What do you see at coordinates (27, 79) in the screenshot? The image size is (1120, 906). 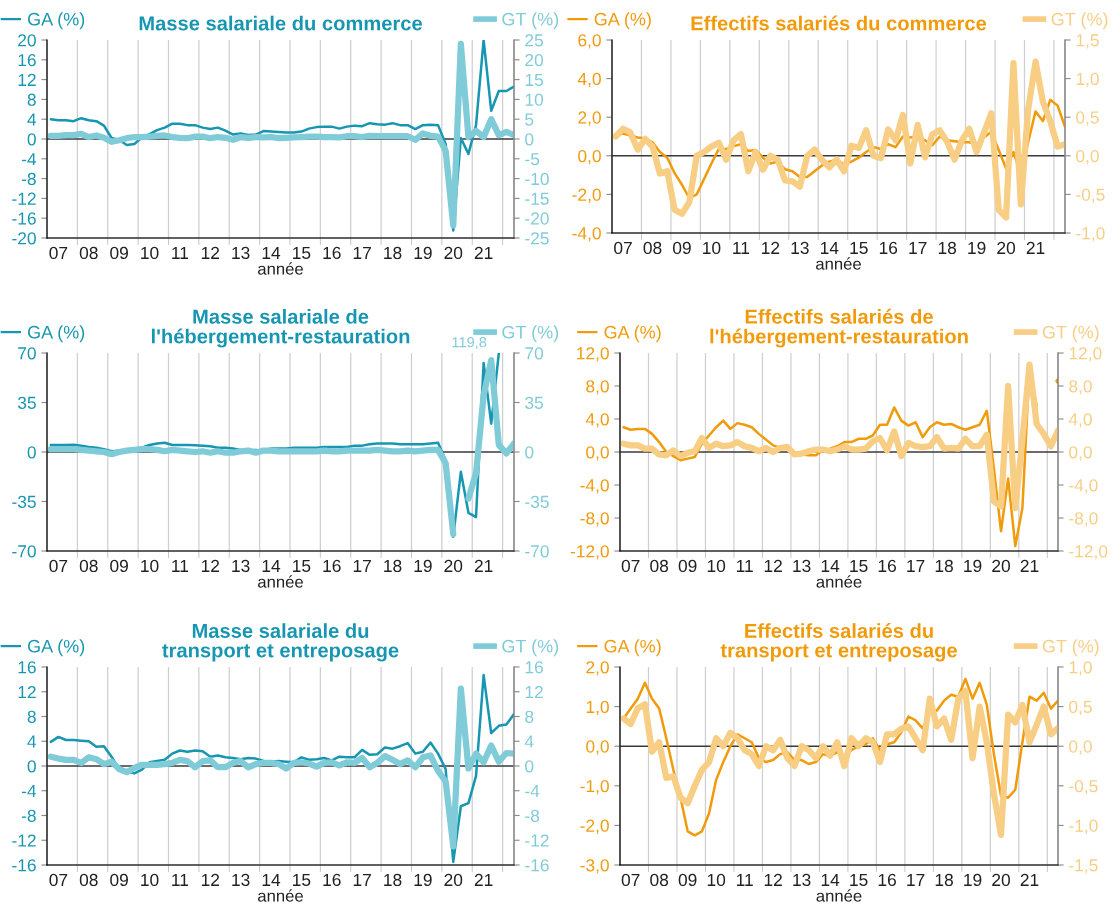 I see `y-tick-label: 12` at bounding box center [27, 79].